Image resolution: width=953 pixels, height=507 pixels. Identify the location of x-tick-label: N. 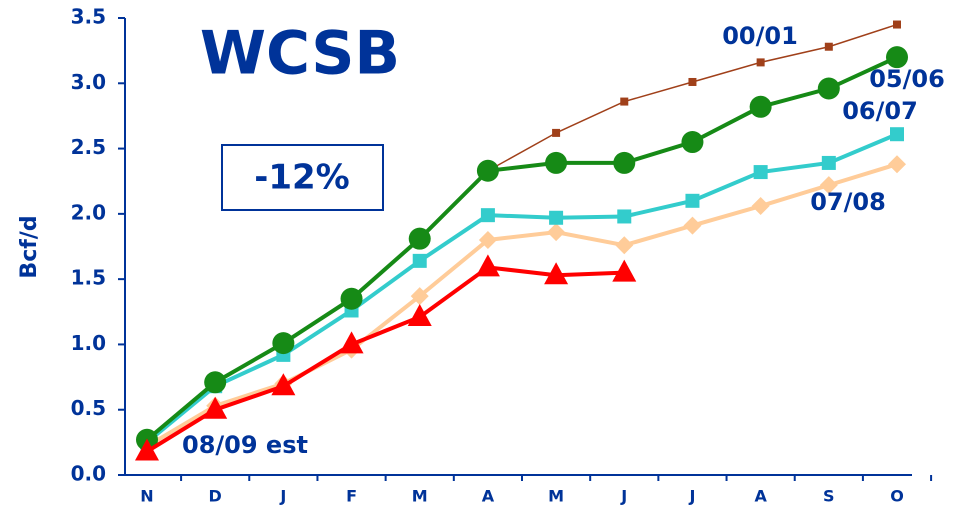
(146, 496).